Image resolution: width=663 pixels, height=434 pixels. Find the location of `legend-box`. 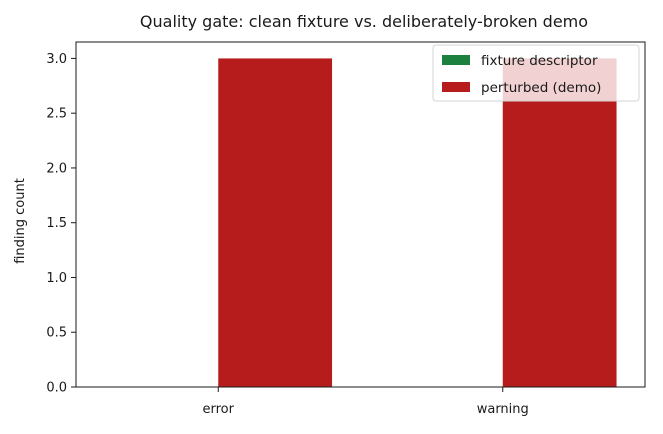

legend-box is located at coordinates (536, 73).